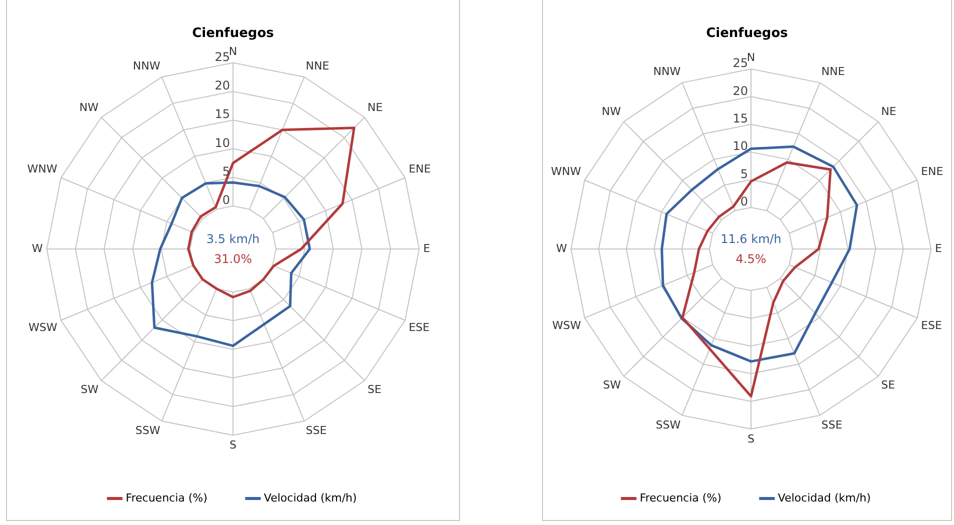 Image resolution: width=954 pixels, height=525 pixels. I want to click on text: 3.5 km/h, so click(233, 239).